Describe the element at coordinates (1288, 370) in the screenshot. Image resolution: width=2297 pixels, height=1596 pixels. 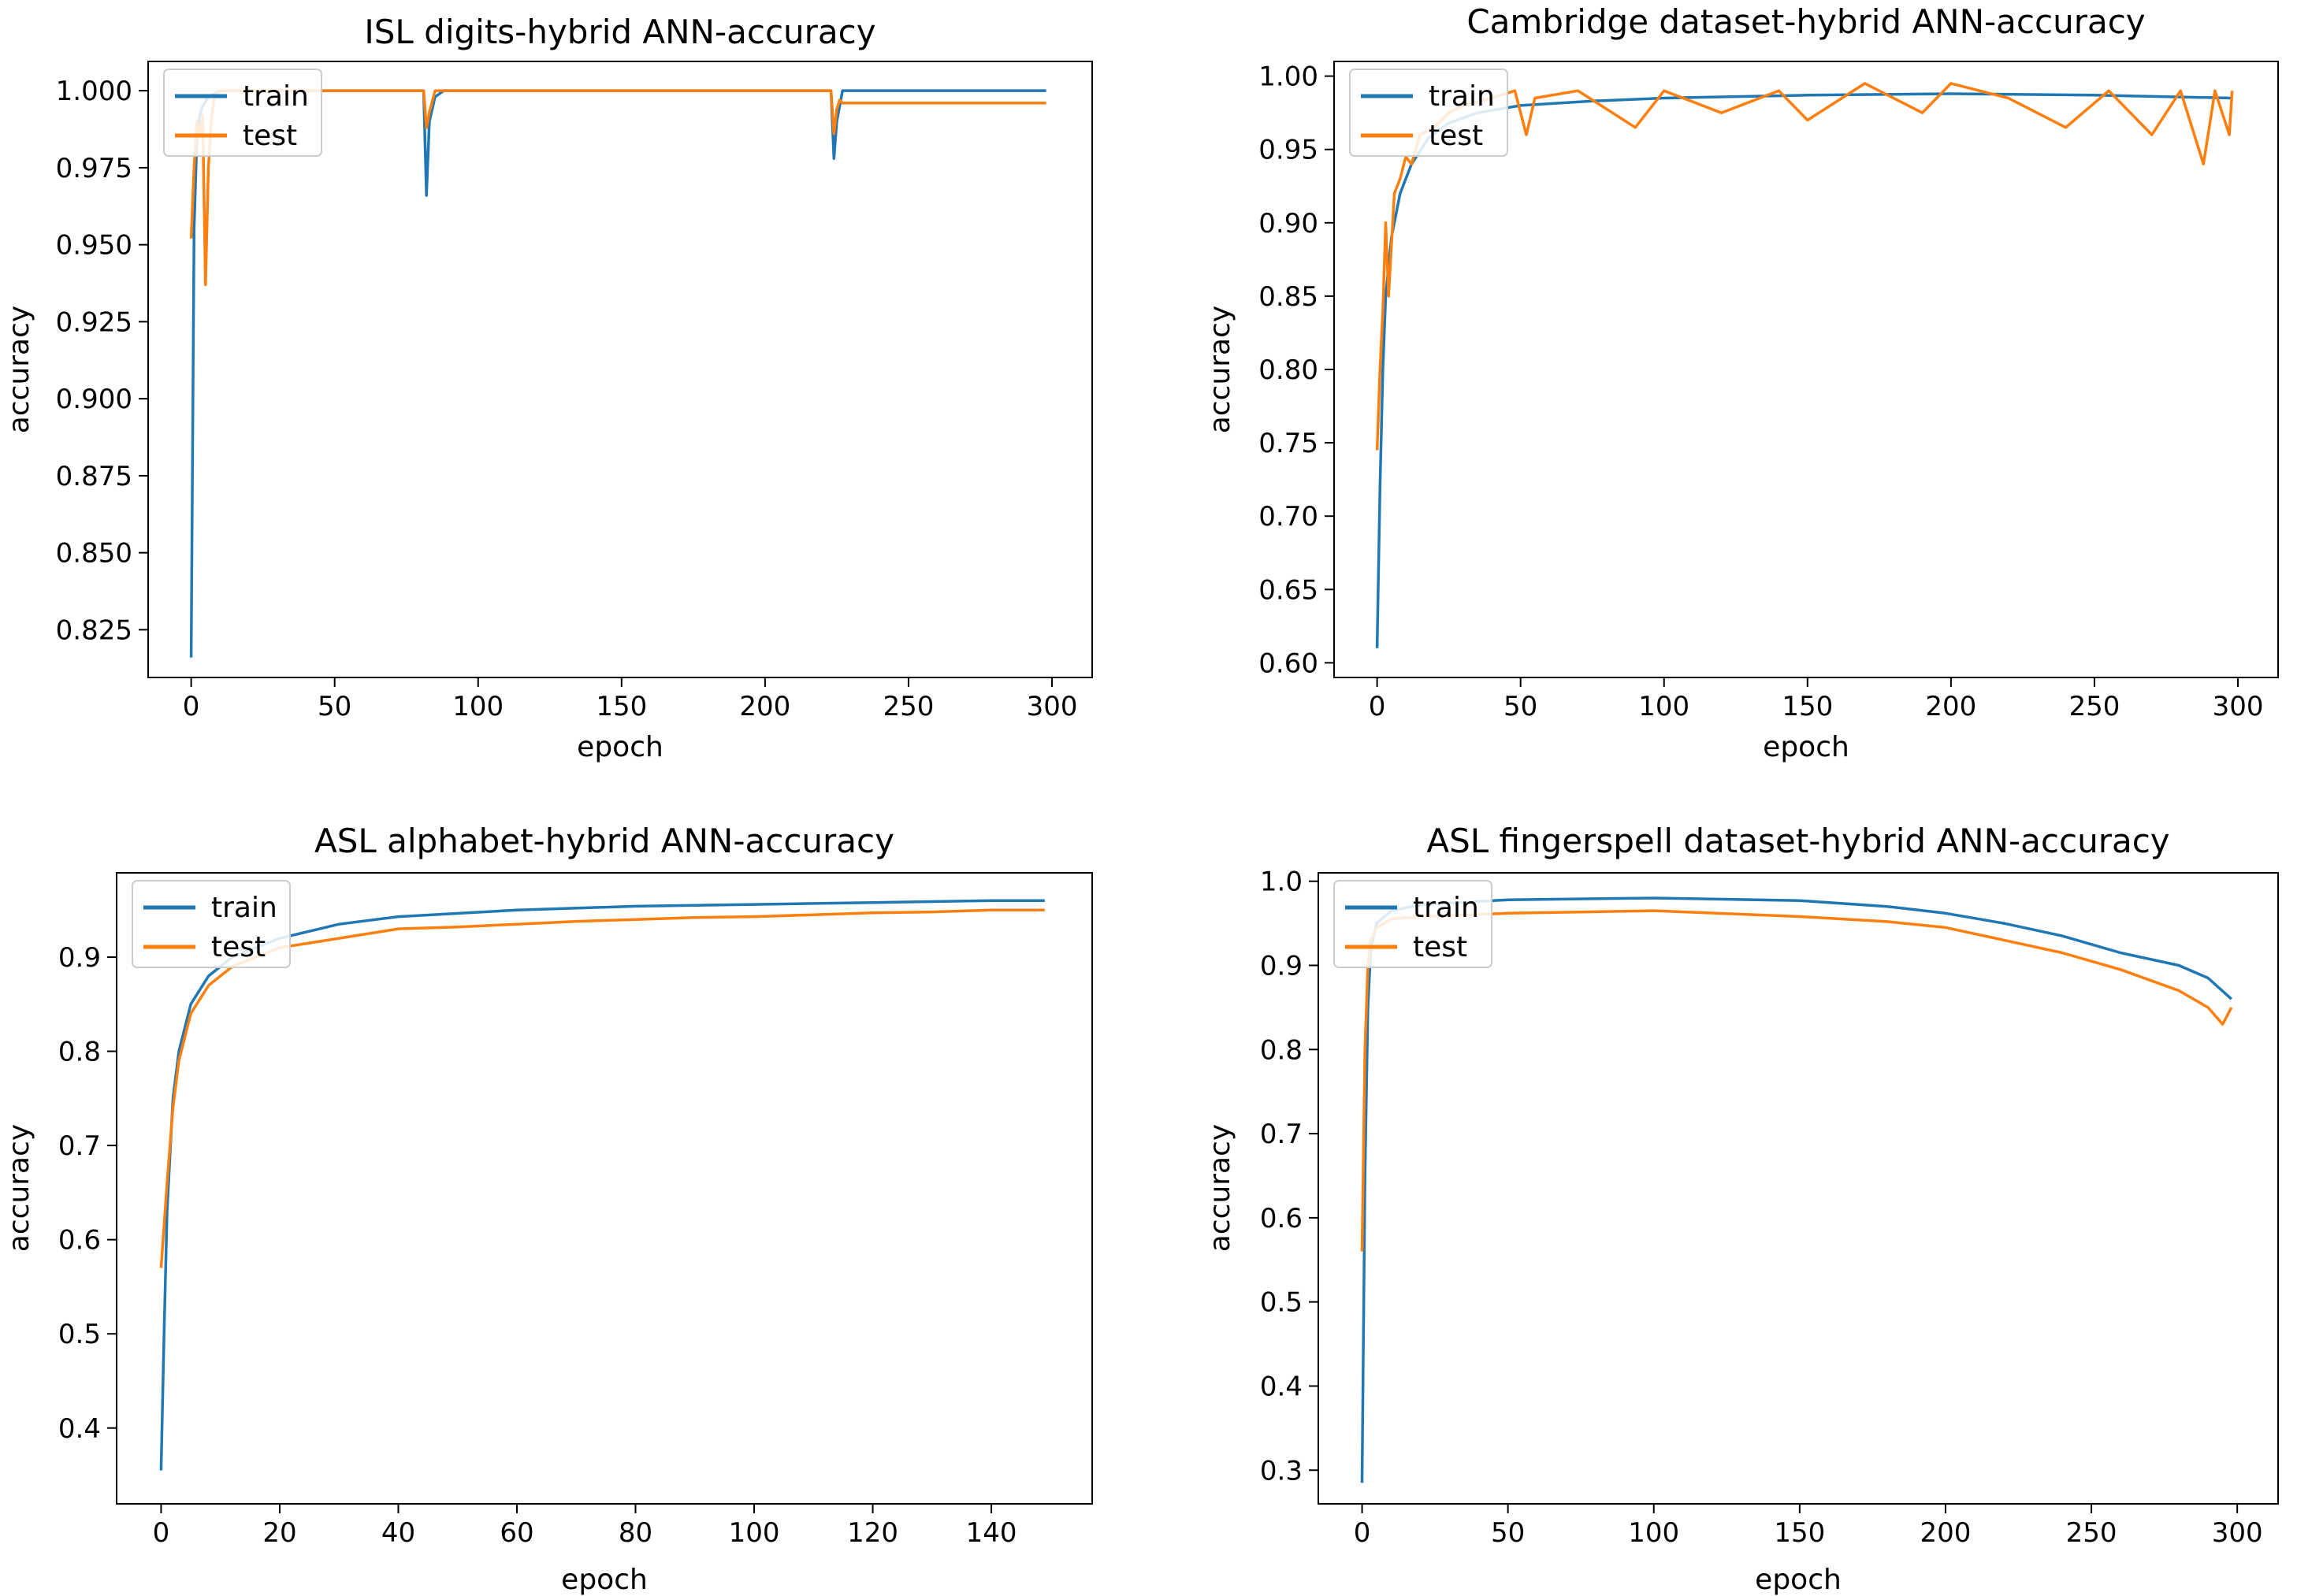
I see `y-tick-label: 0.80` at that location.